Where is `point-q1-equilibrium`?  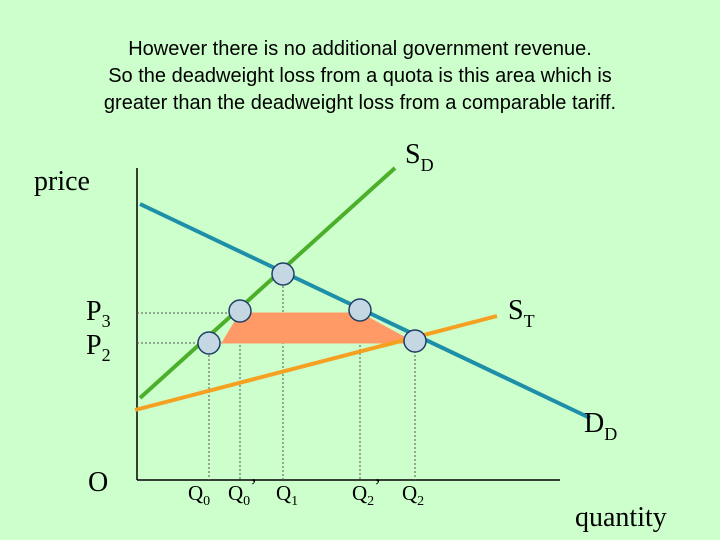
point-q1-equilibrium is located at coordinates (283, 274).